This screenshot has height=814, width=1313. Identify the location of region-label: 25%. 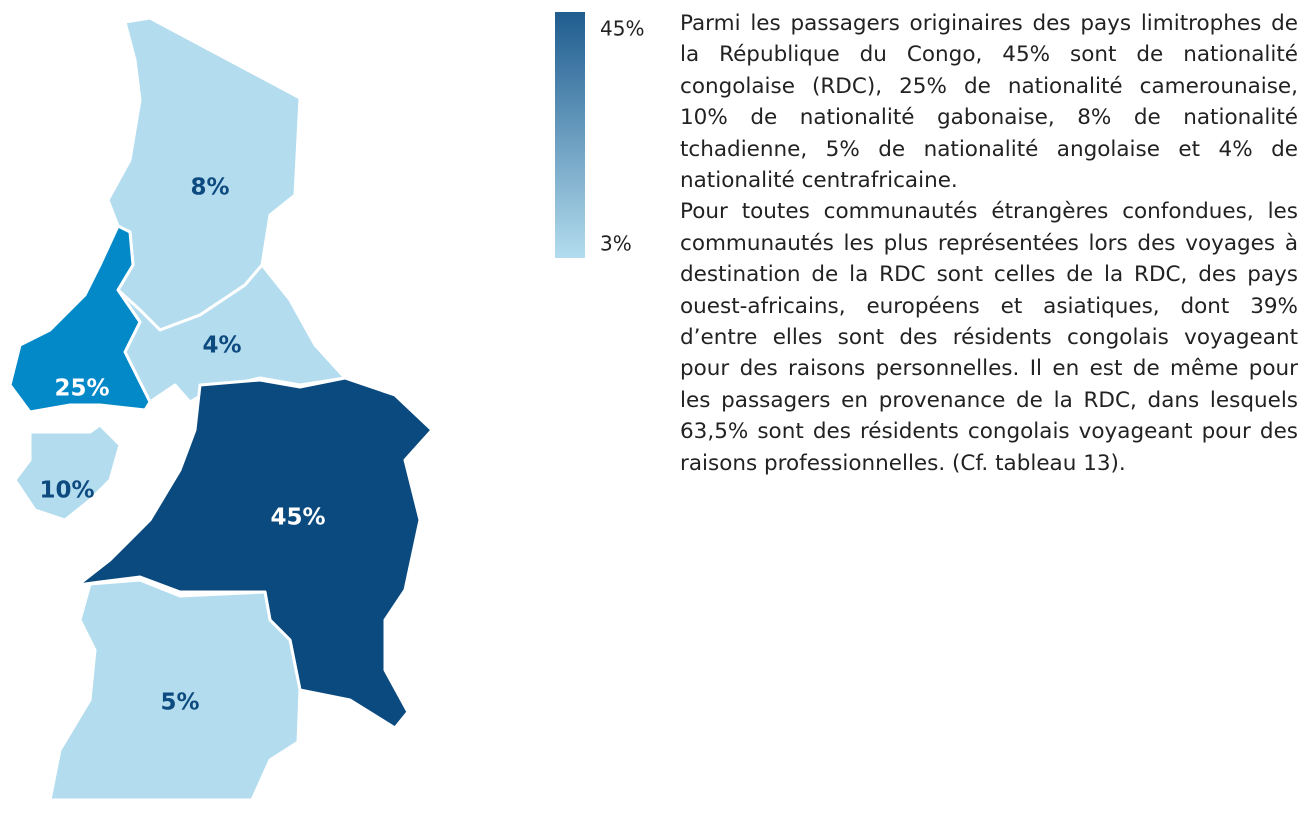
(81, 389).